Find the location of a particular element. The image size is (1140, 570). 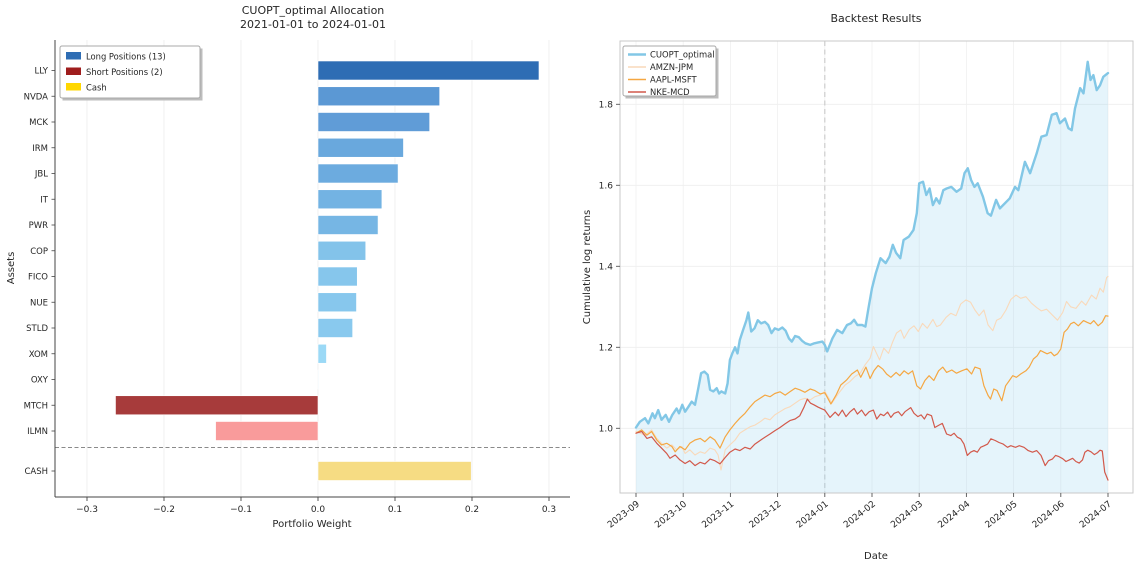

allocation-title-line2: 2021-01-01 to 2024-01-01 is located at coordinates (313, 24).